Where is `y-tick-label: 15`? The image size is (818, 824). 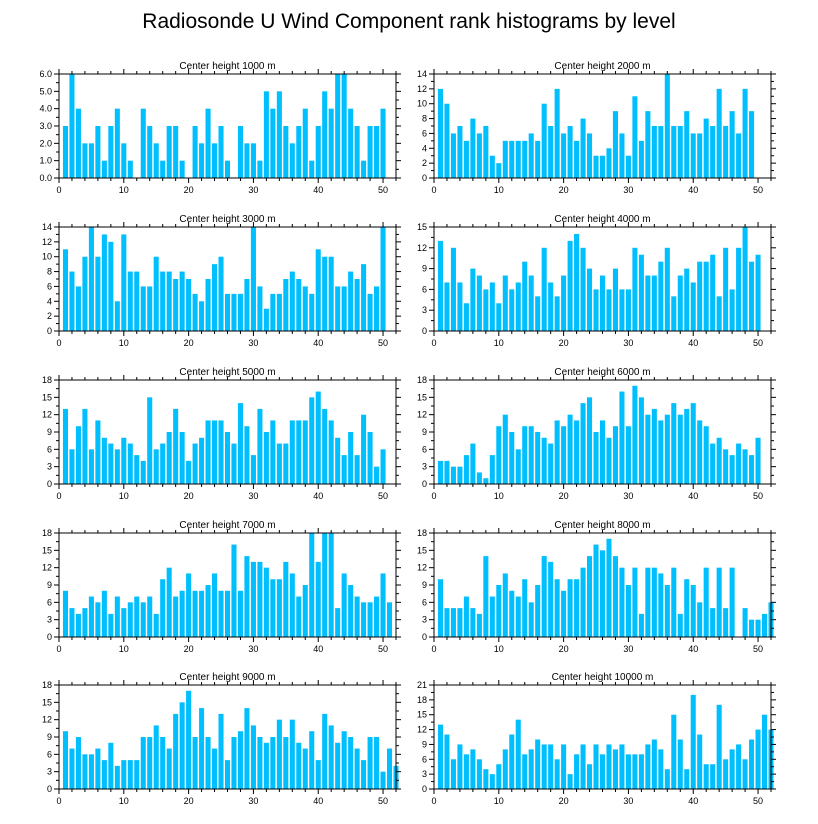
y-tick-label: 15 is located at coordinates (422, 550).